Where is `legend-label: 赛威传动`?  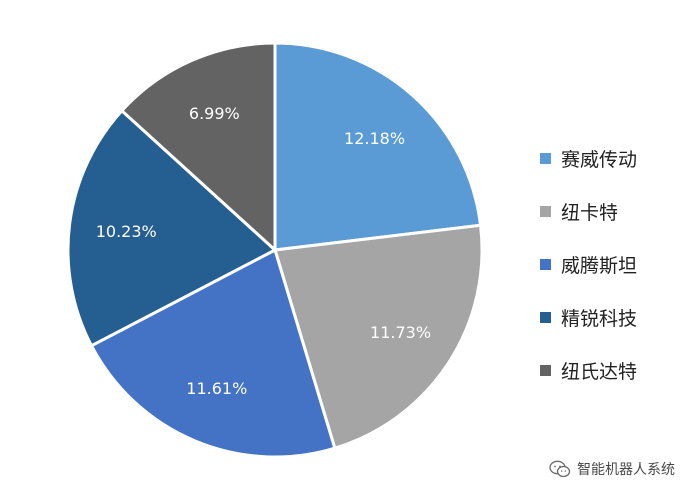
legend-label: 赛威传动 is located at coordinates (599, 160).